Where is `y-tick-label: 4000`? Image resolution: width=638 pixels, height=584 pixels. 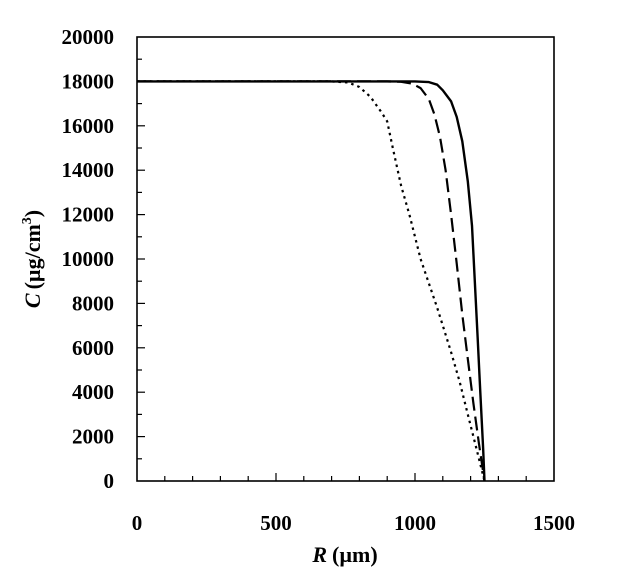 y-tick-label: 4000 is located at coordinates (93, 392).